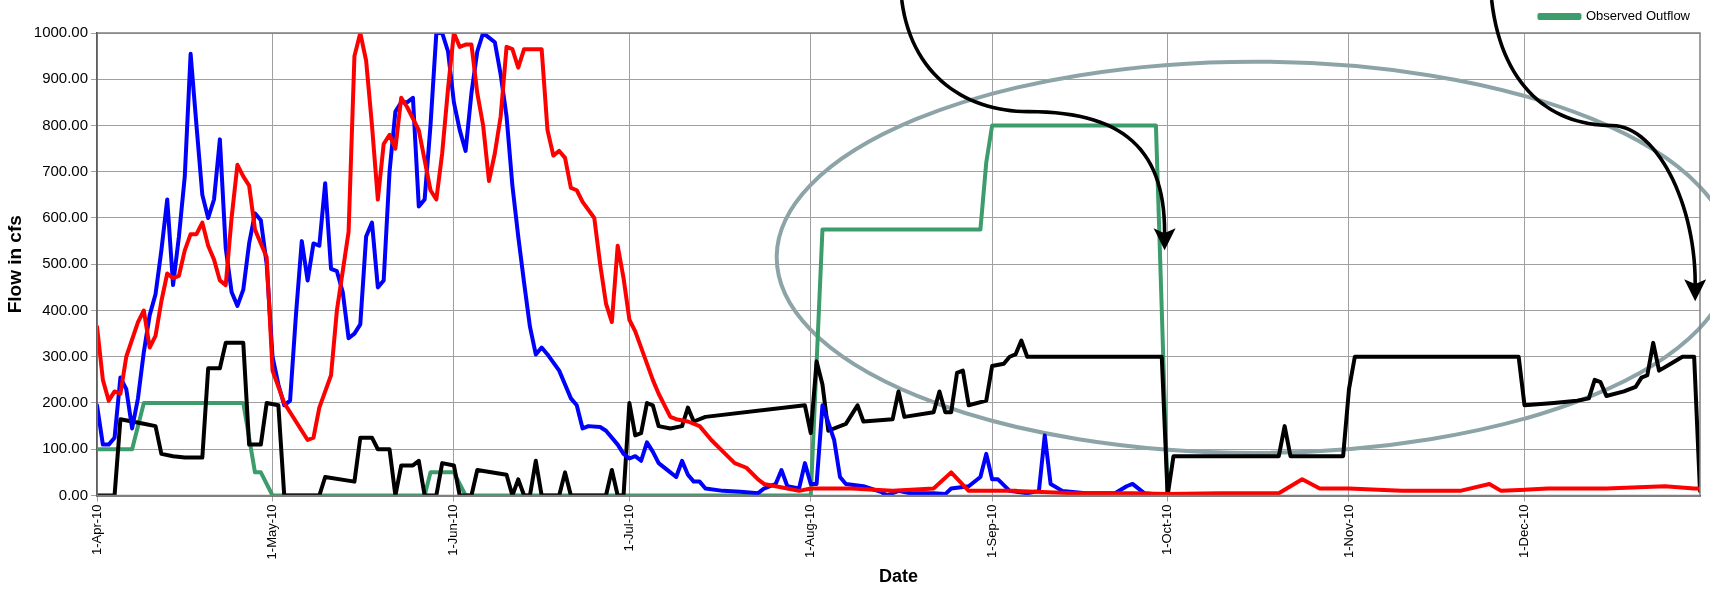 The image size is (1710, 592). What do you see at coordinates (14, 264) in the screenshot?
I see `y-axis-title: Flow in cfs` at bounding box center [14, 264].